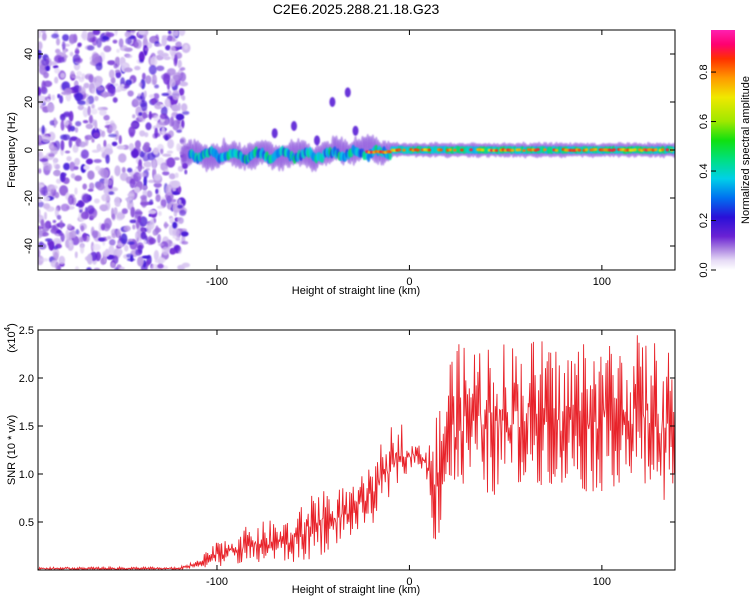 This screenshot has width=750, height=600. I want to click on y-tick-label: -20, so click(29, 198).